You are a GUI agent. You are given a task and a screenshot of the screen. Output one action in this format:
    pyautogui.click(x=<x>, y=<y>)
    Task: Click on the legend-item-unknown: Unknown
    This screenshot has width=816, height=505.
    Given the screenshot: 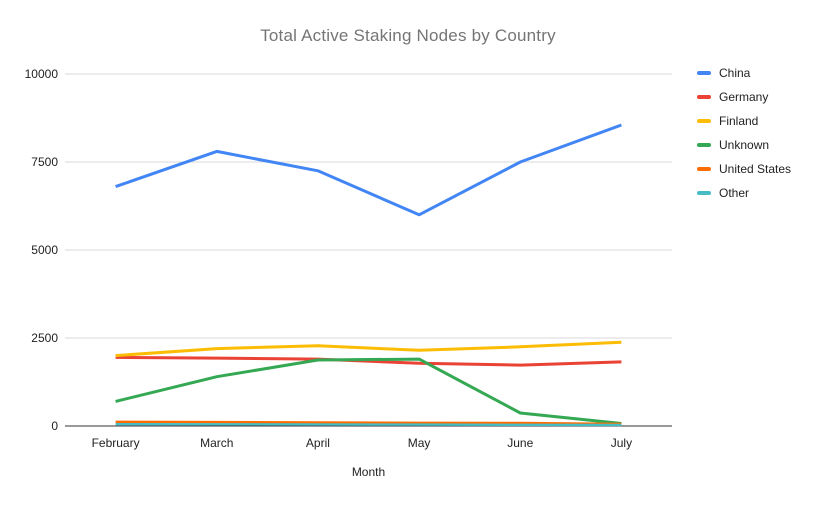 What is the action you would take?
    pyautogui.click(x=744, y=145)
    